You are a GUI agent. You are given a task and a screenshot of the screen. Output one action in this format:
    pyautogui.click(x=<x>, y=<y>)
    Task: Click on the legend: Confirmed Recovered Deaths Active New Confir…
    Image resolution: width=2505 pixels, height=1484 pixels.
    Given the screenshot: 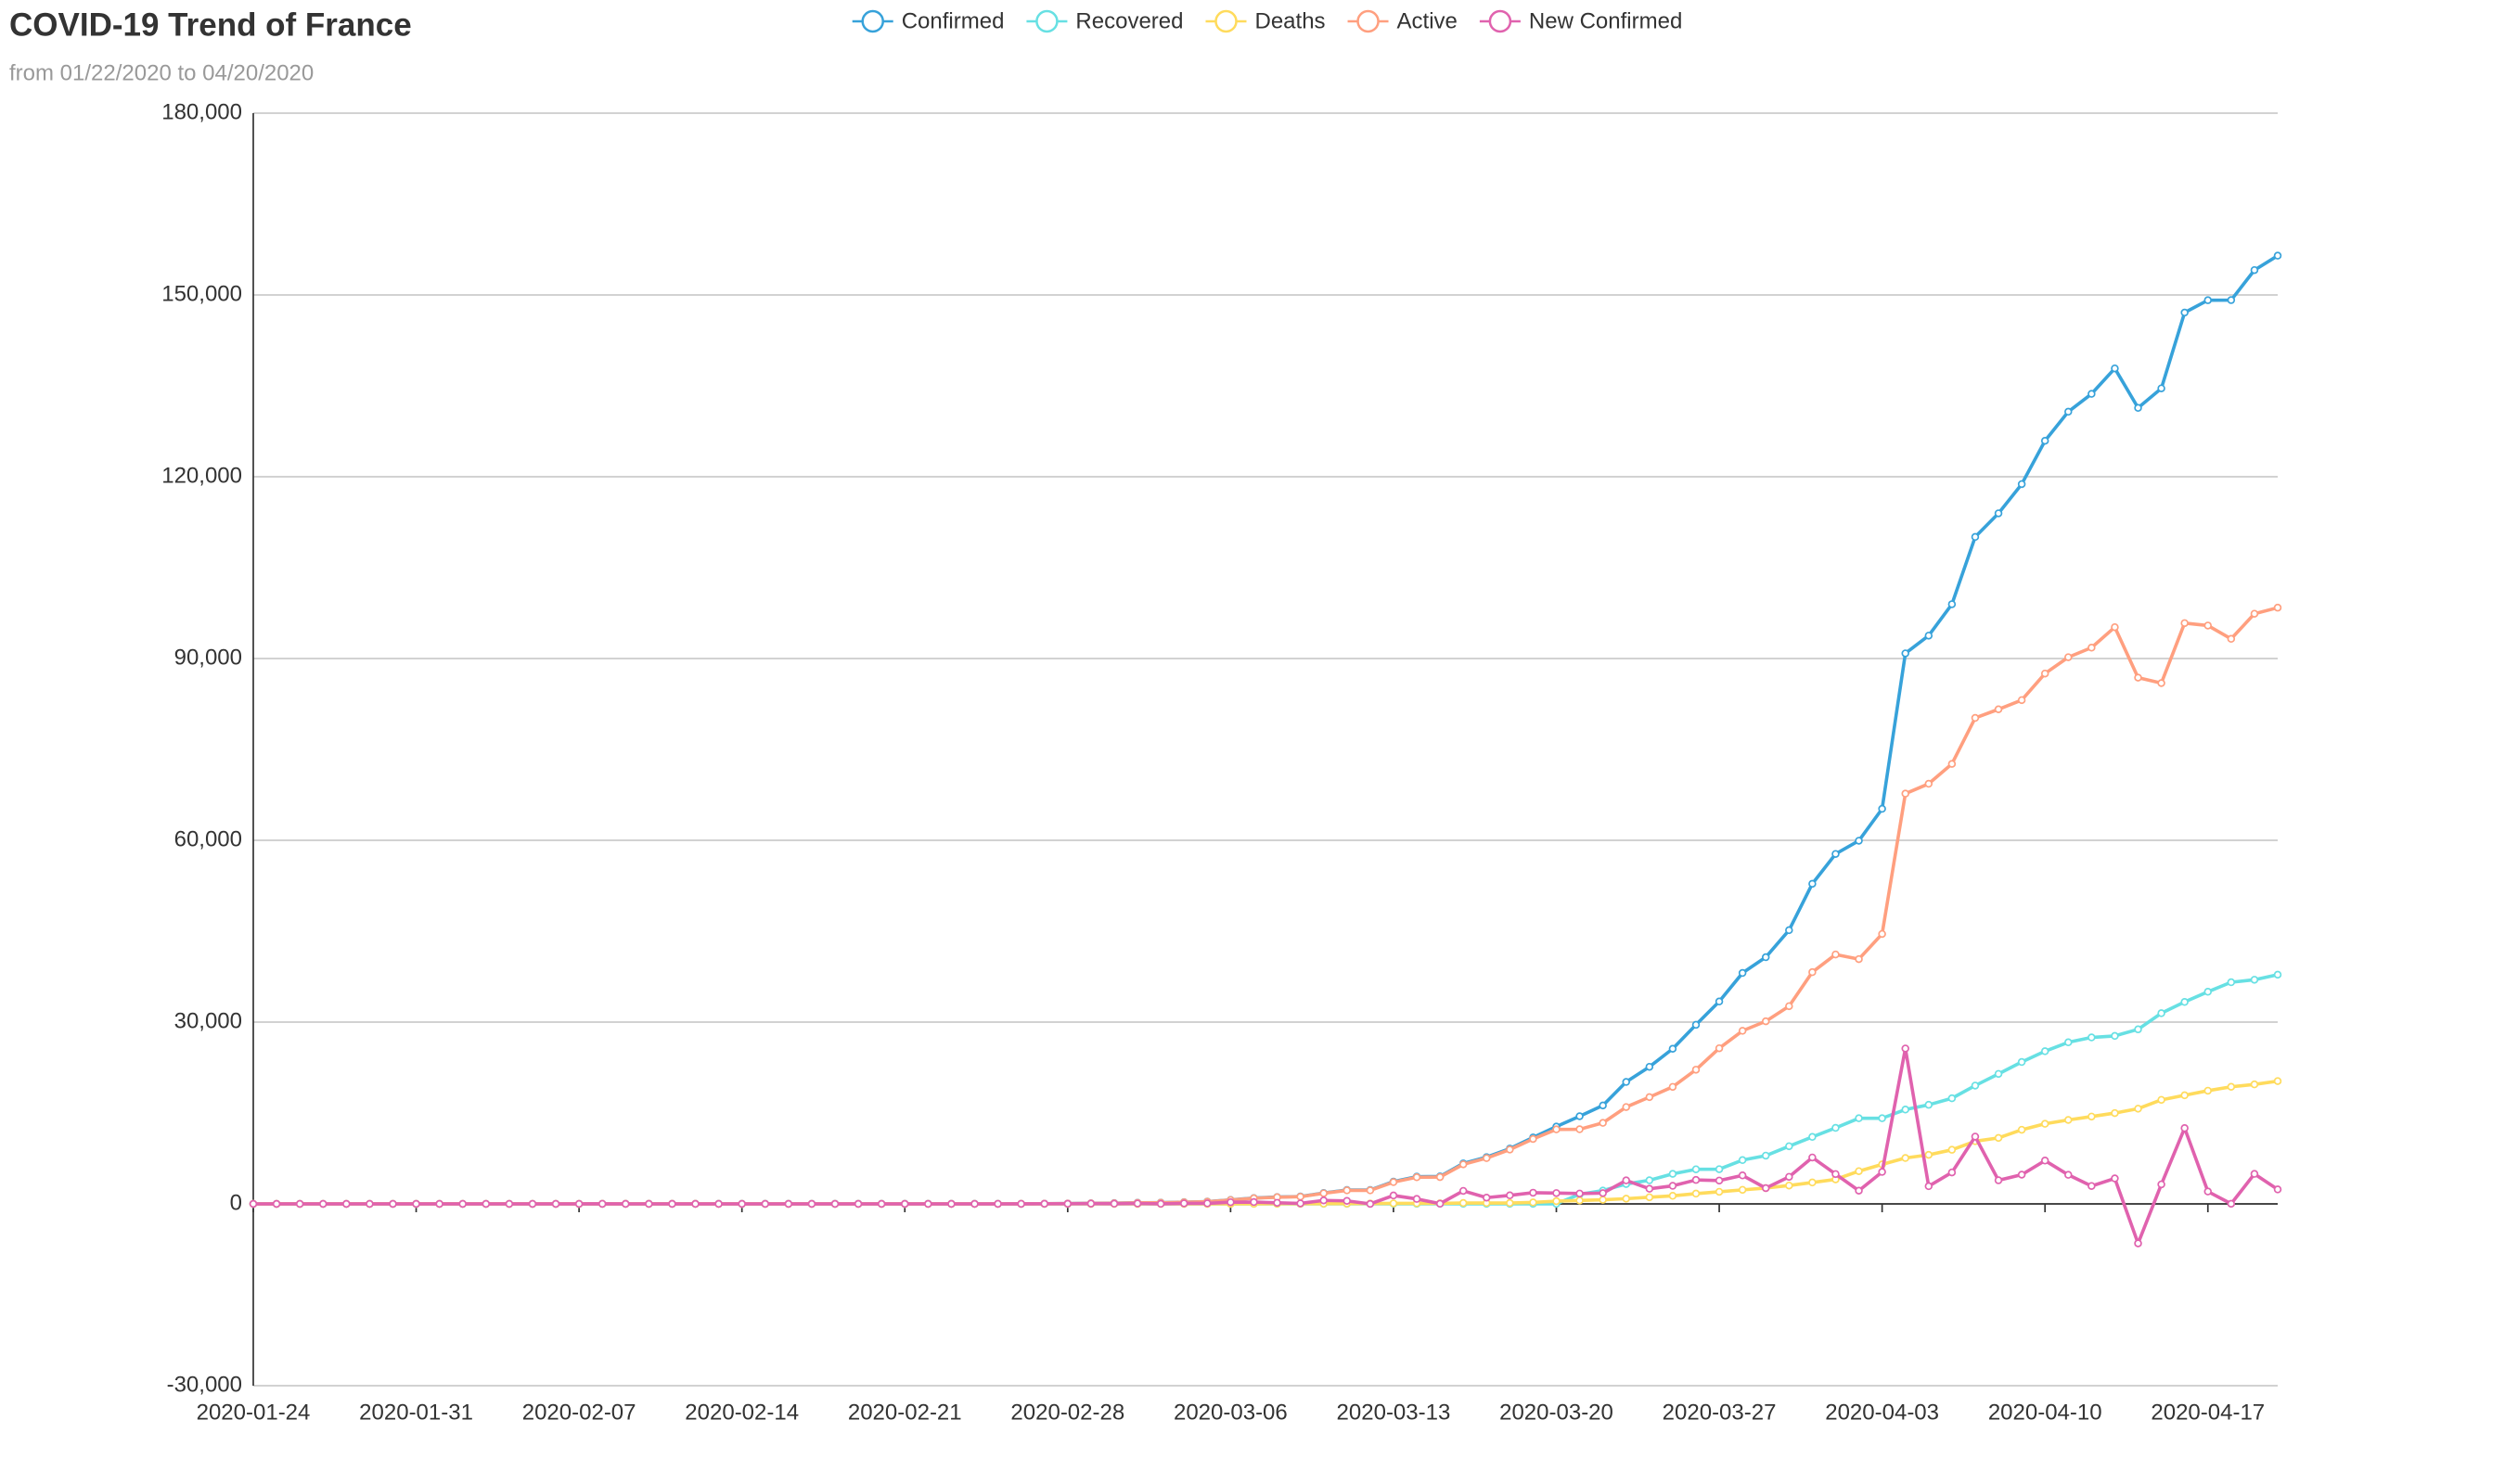 What is the action you would take?
    pyautogui.click(x=1267, y=20)
    